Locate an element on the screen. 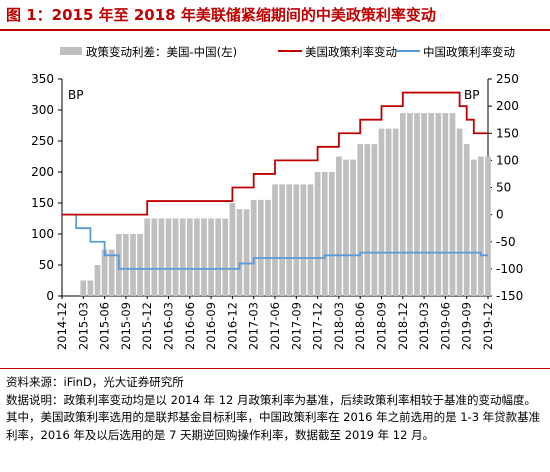 The image size is (550, 472). x-tick-label: 2016-09 is located at coordinates (211, 326).